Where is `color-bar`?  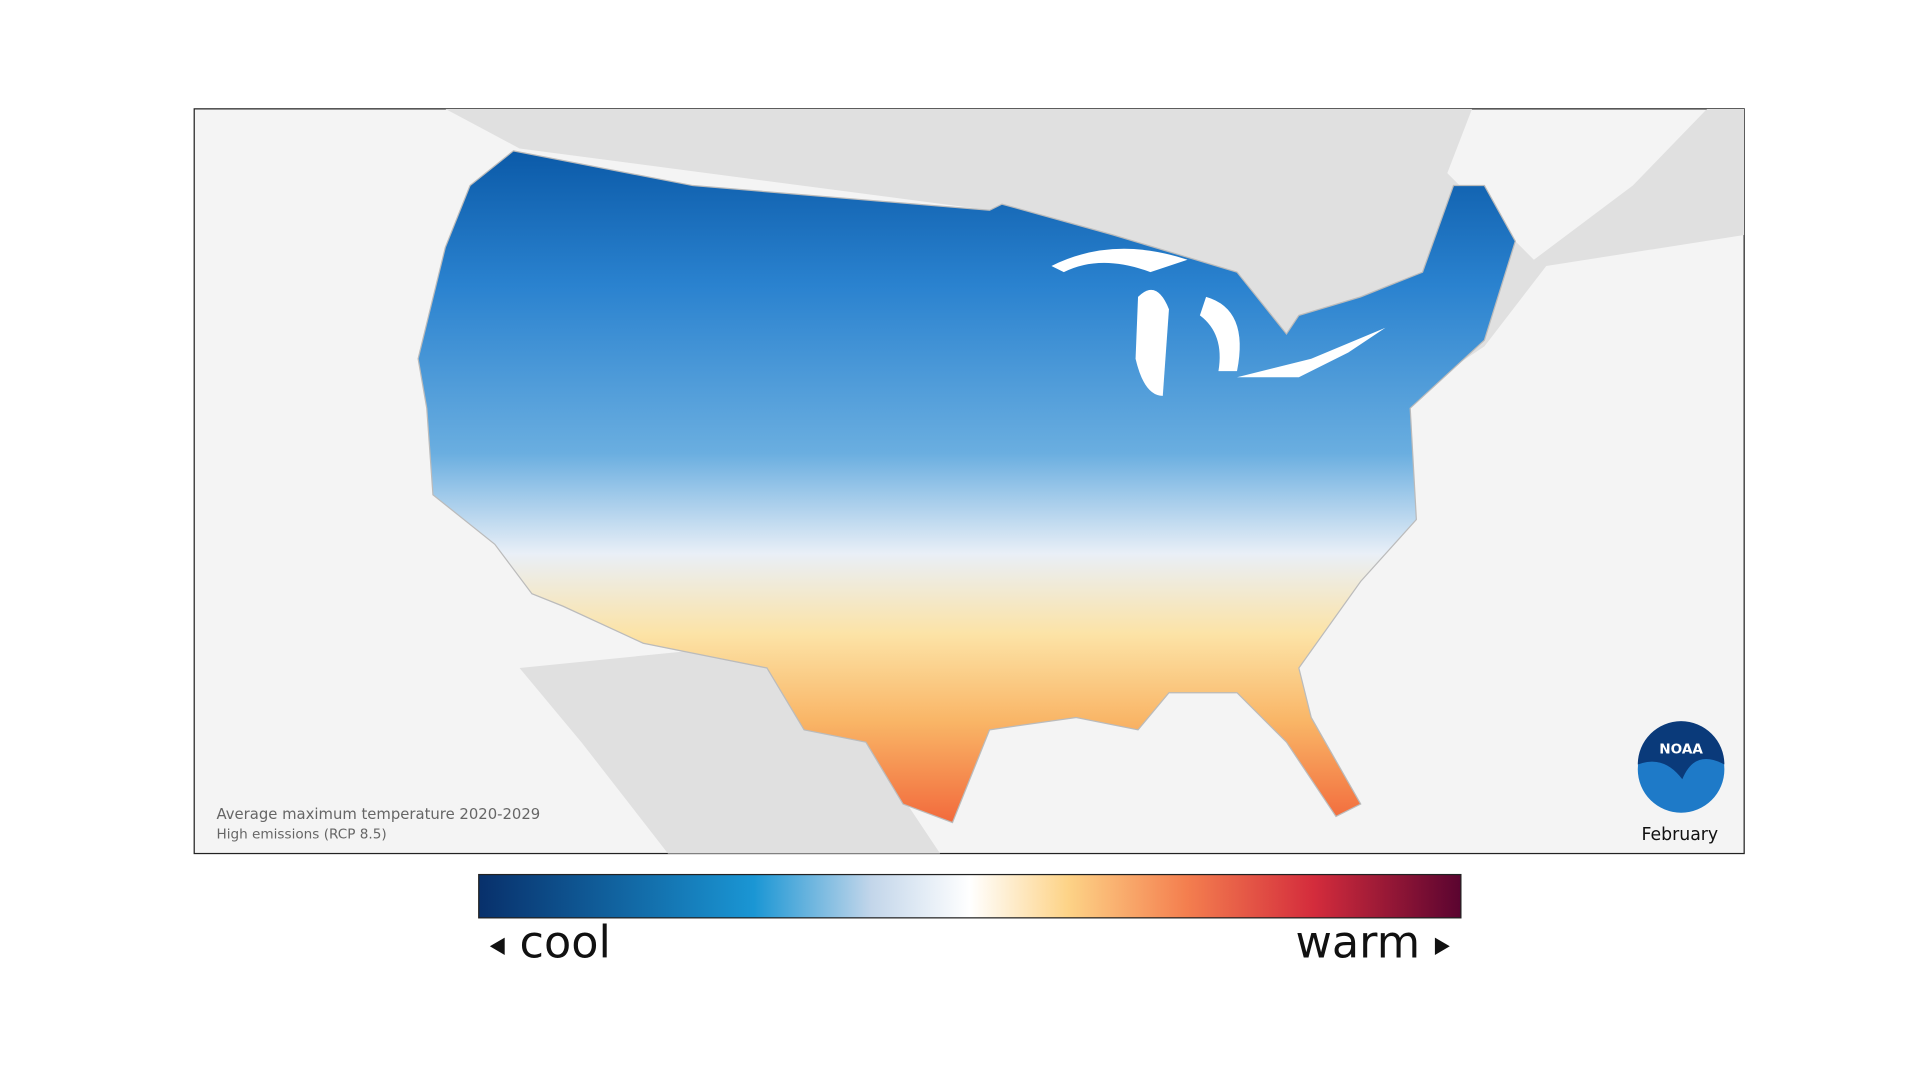
color-bar is located at coordinates (970, 896).